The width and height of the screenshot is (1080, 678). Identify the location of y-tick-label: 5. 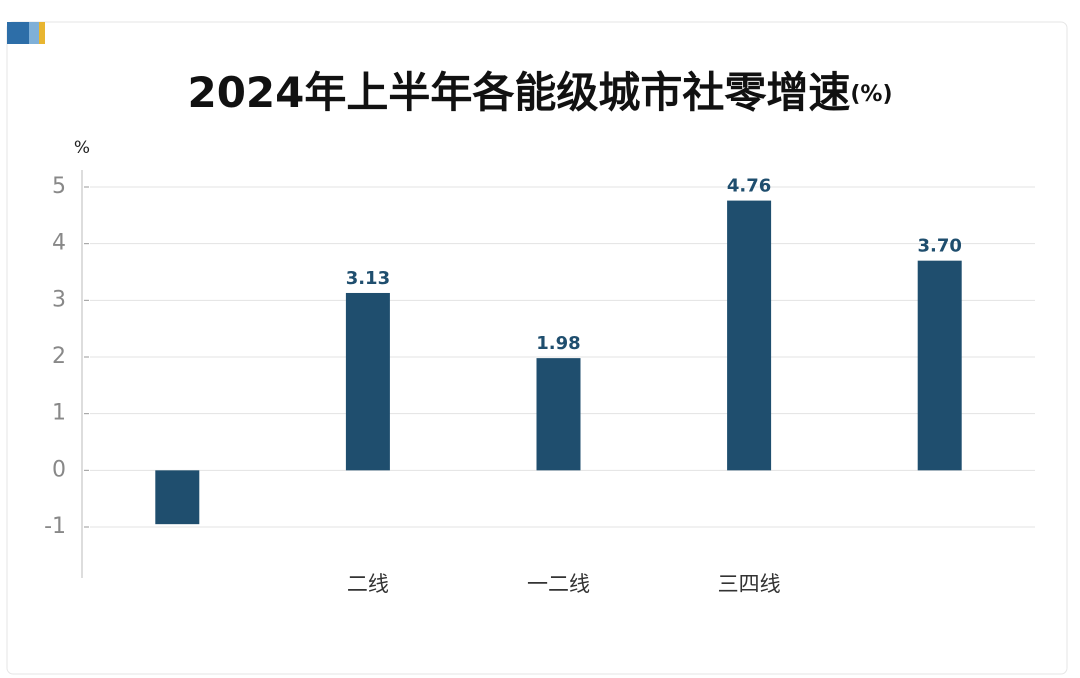
(59, 186).